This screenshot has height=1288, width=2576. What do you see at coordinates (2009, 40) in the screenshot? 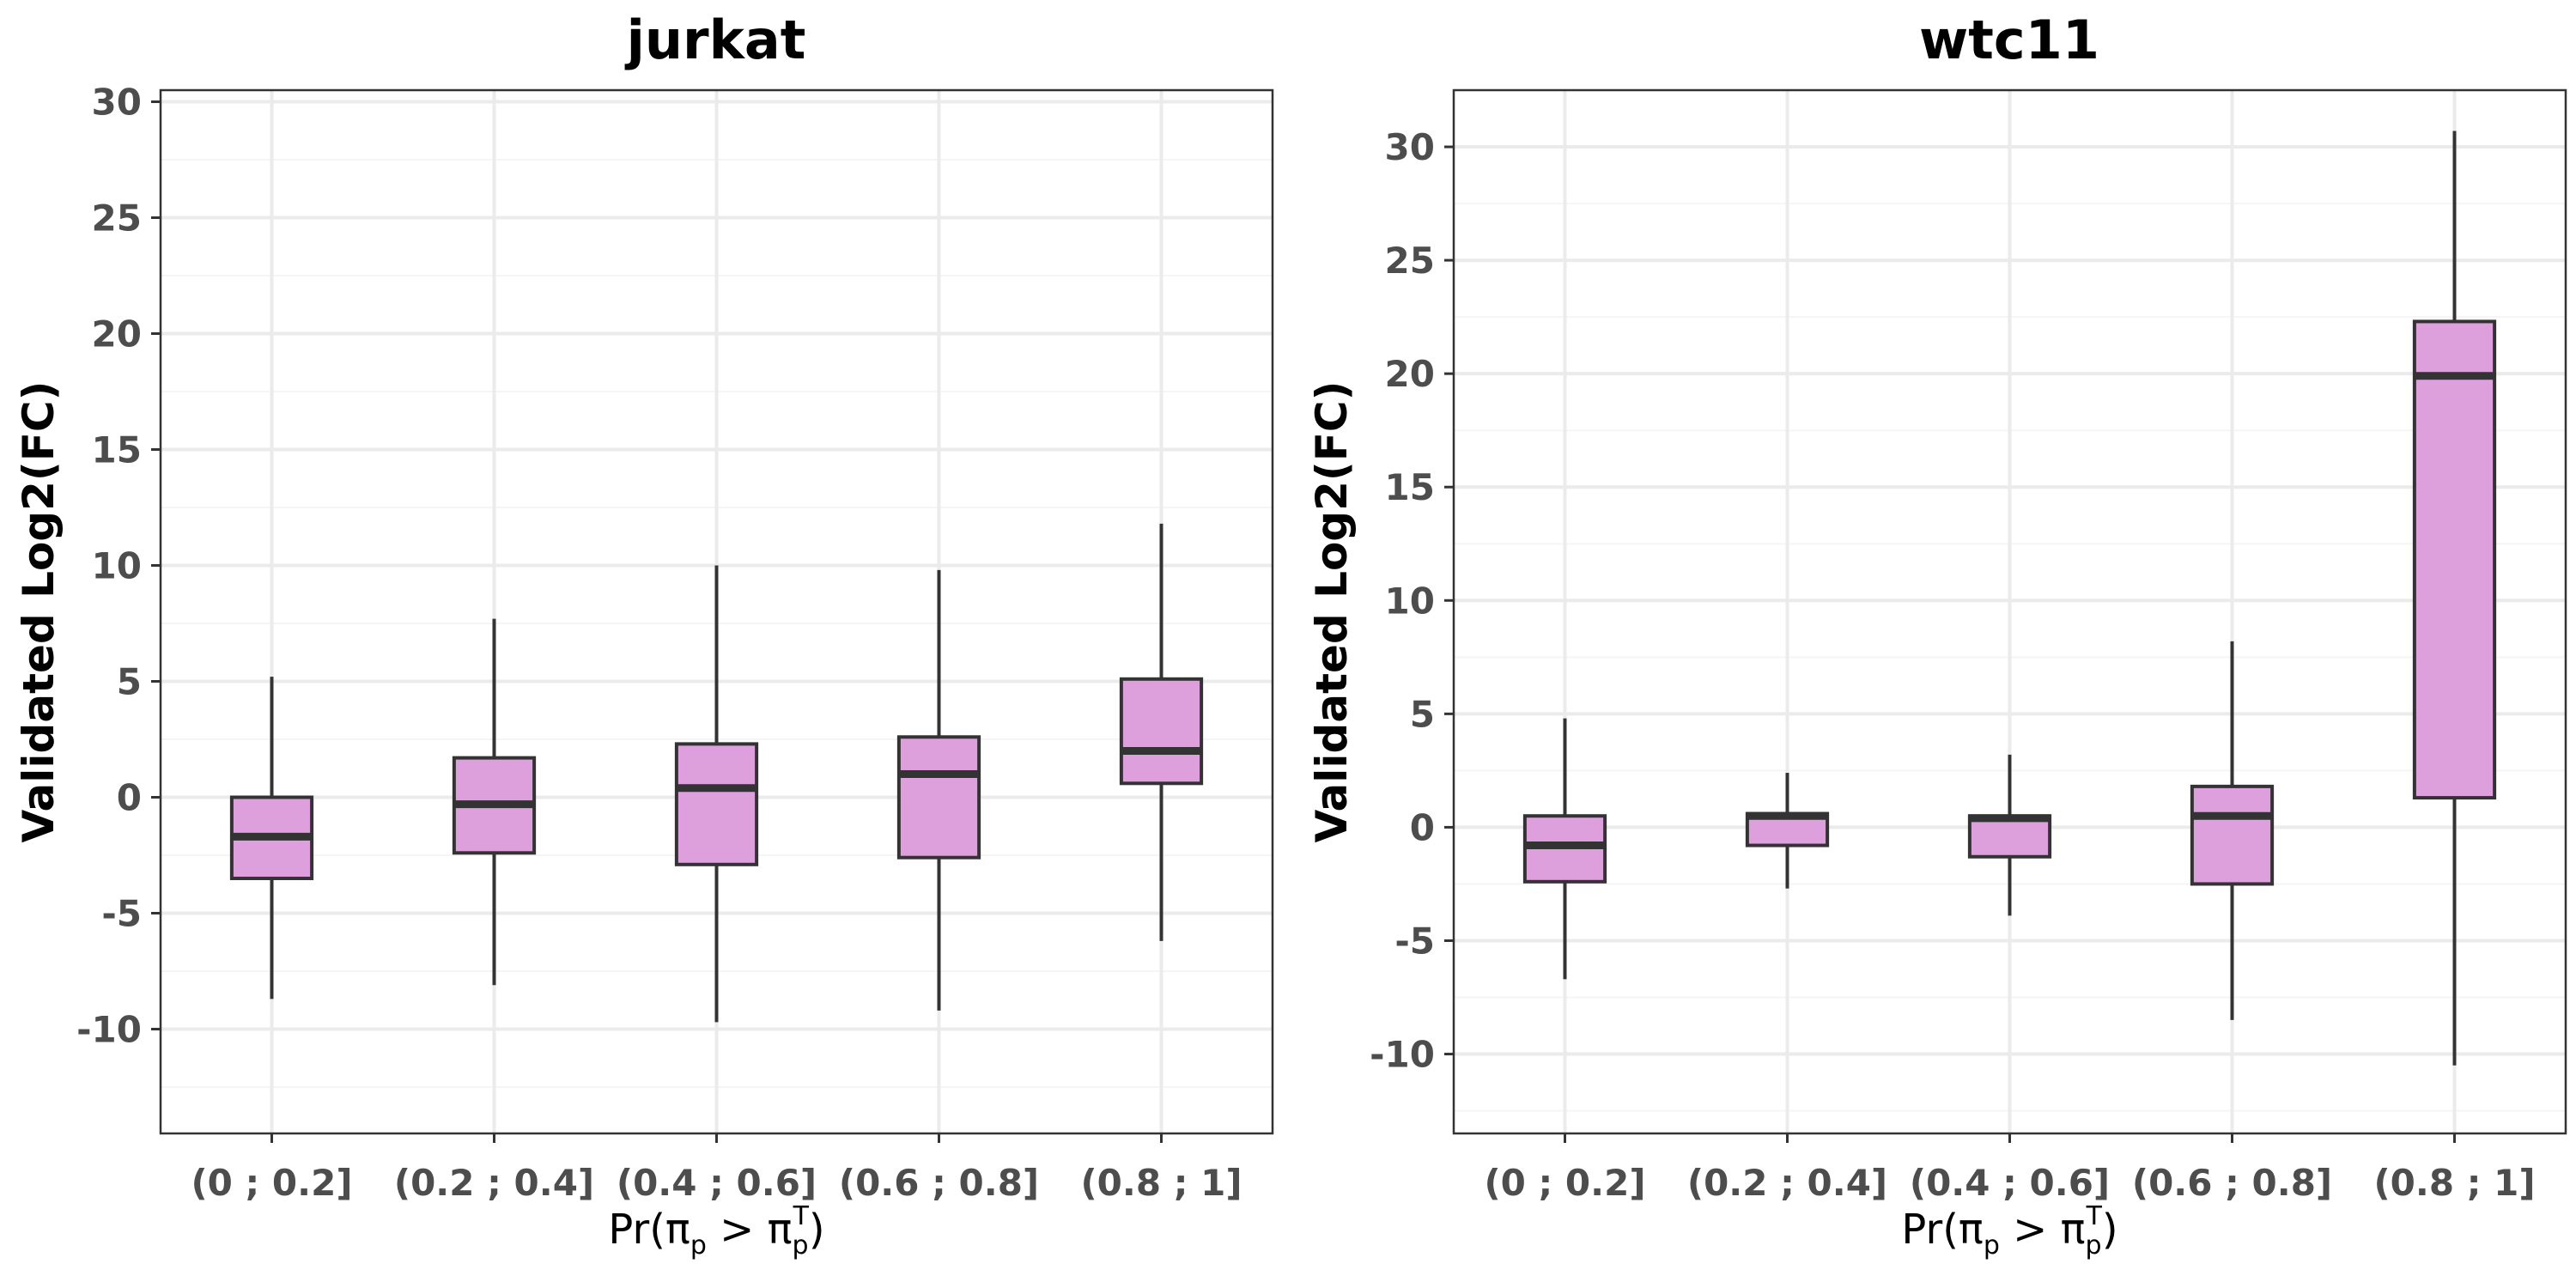
I see `panel-title: wtc11` at bounding box center [2009, 40].